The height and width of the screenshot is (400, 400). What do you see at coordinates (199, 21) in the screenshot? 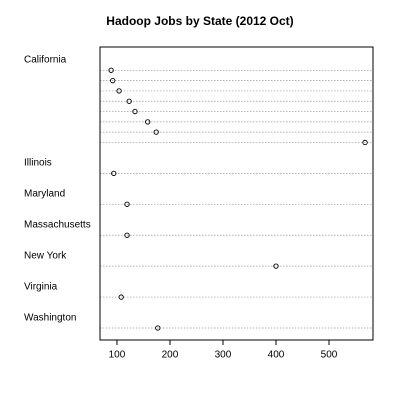
I see `chart-title: Hadoop Jobs by State (2012 Oct)` at bounding box center [199, 21].